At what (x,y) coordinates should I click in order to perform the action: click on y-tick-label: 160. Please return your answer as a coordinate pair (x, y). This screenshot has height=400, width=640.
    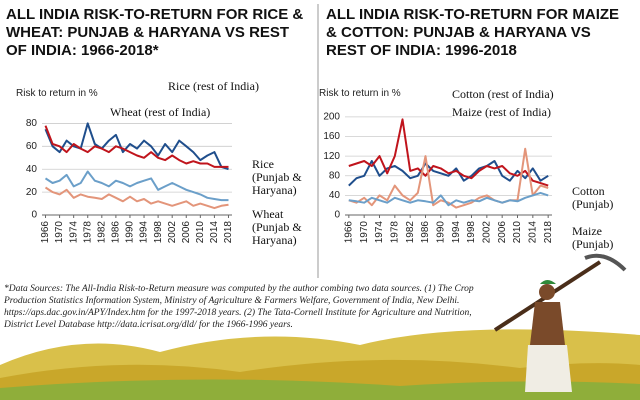
    Looking at the image, I should click on (331, 136).